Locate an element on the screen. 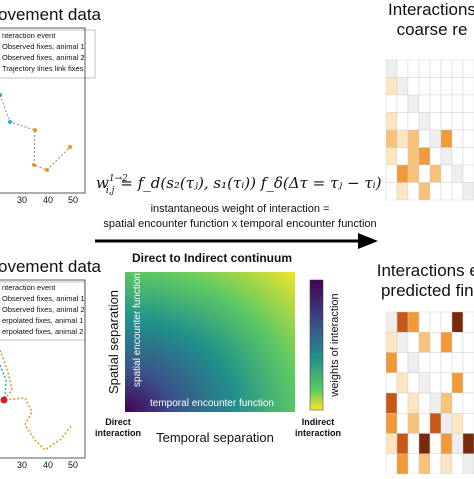  plot-frame is located at coordinates (43, 369).